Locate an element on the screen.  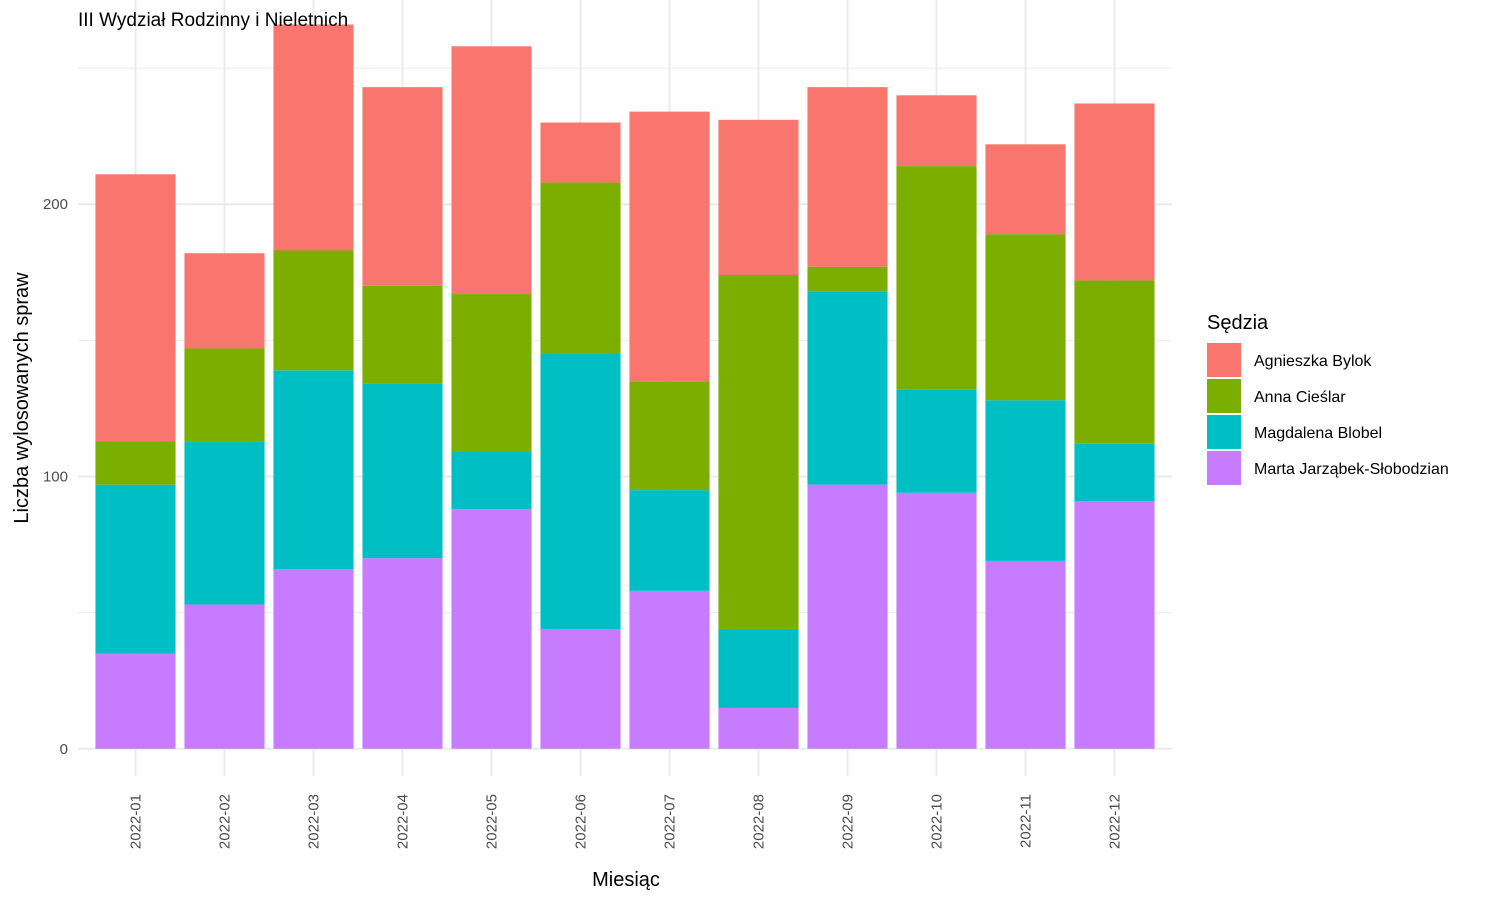
y-tick-label: 0 is located at coordinates (64, 749).